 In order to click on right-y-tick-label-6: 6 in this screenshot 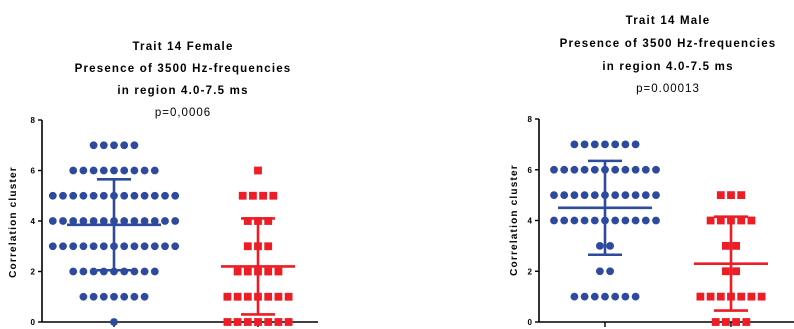, I will do `click(530, 170)`.